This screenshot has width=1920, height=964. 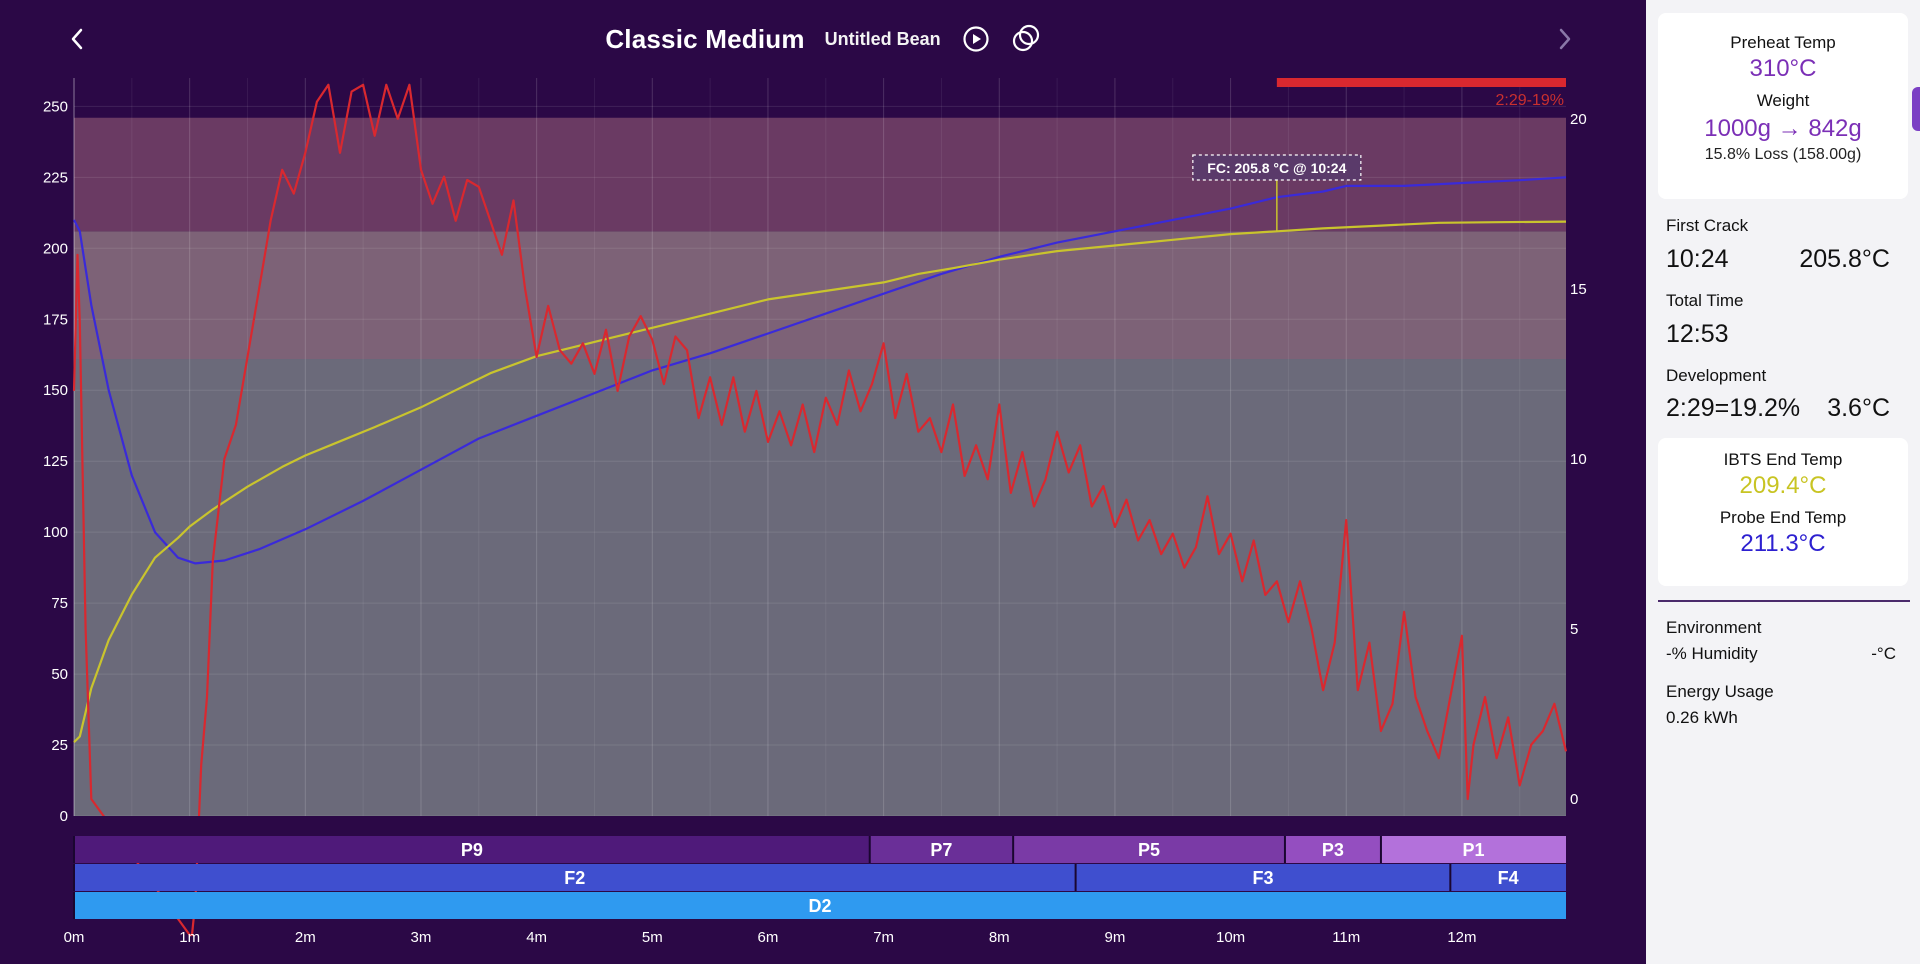 I want to click on total-time-label: Total Time, so click(x=1705, y=300).